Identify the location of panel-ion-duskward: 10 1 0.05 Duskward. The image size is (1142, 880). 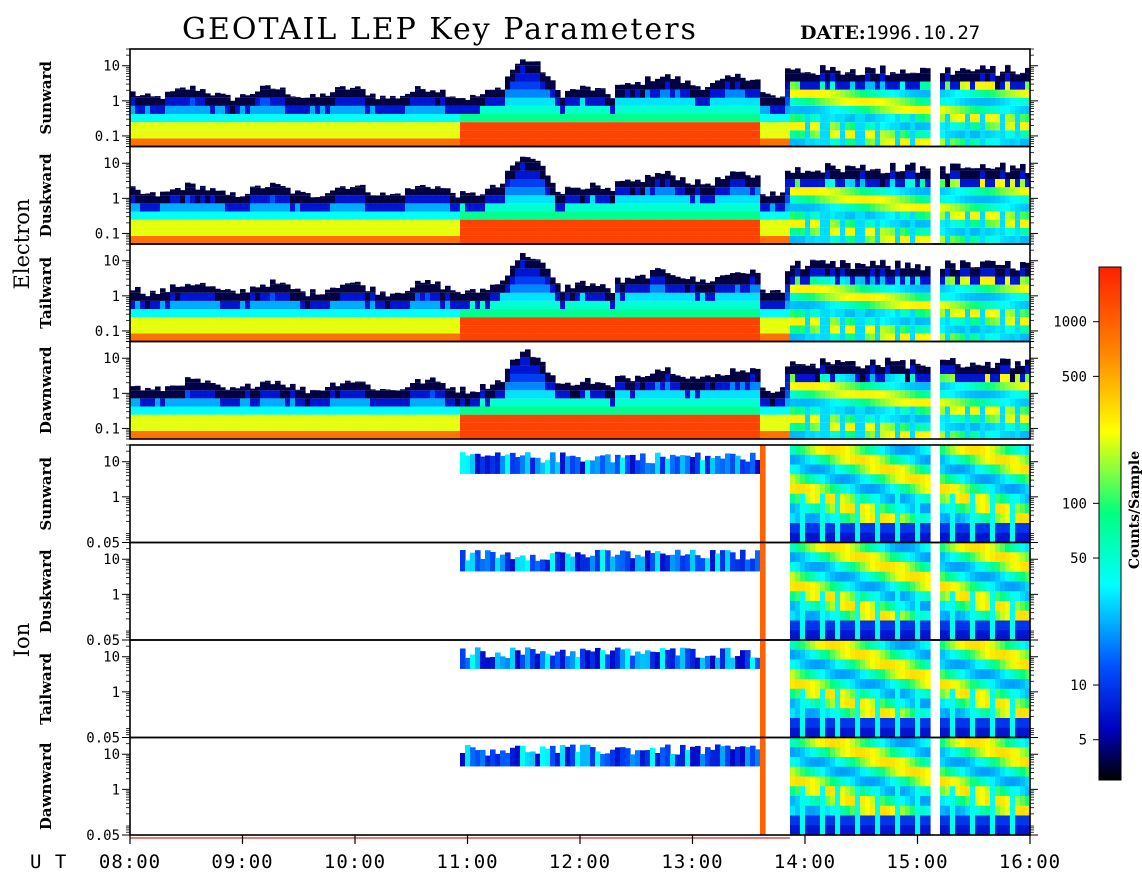
(537, 595).